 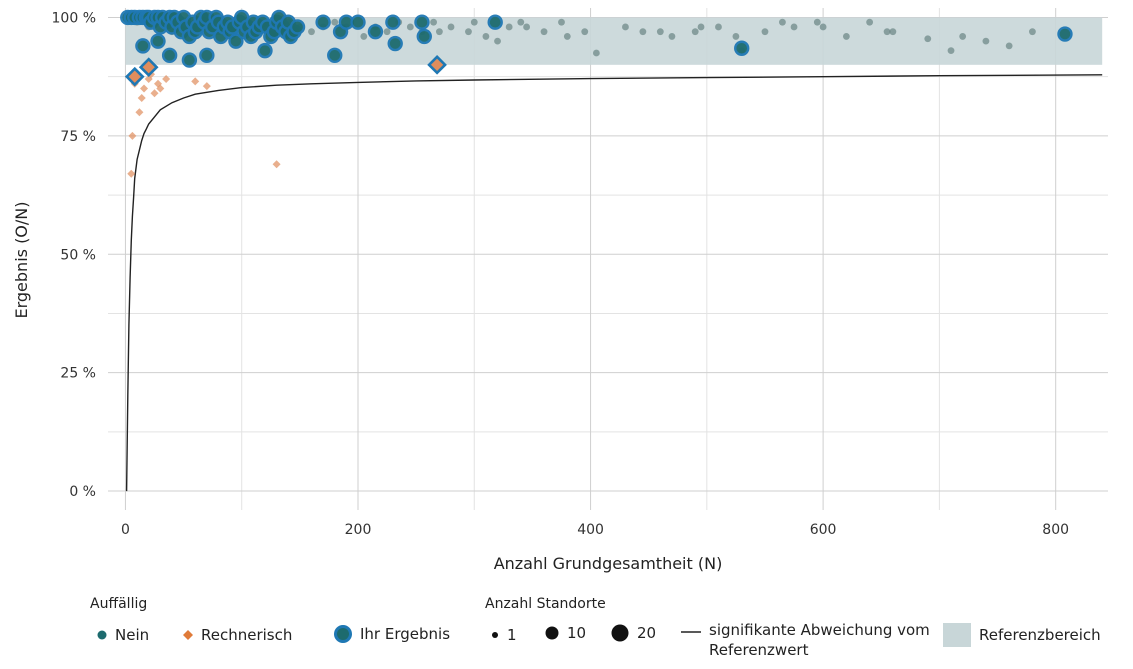 What do you see at coordinates (633, 633) in the screenshot?
I see `legend-size-20: 20` at bounding box center [633, 633].